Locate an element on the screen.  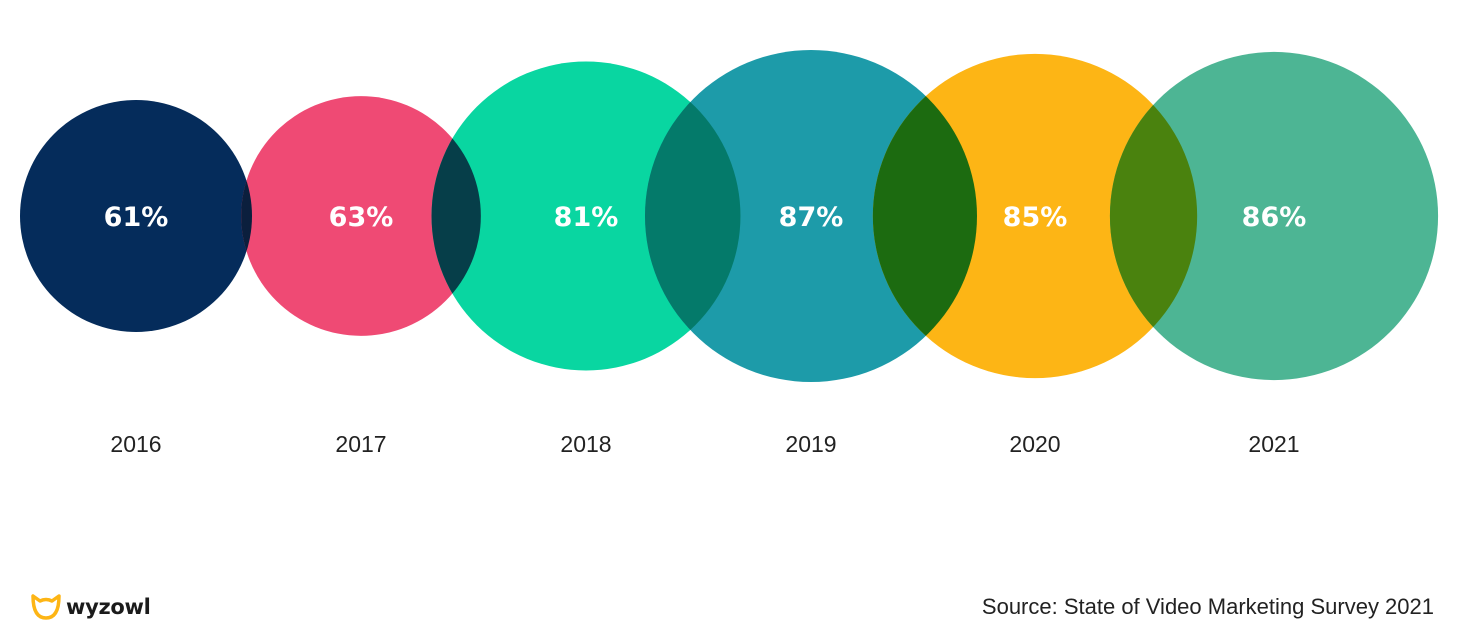
wyzowl-owl-icon is located at coordinates (46, 607).